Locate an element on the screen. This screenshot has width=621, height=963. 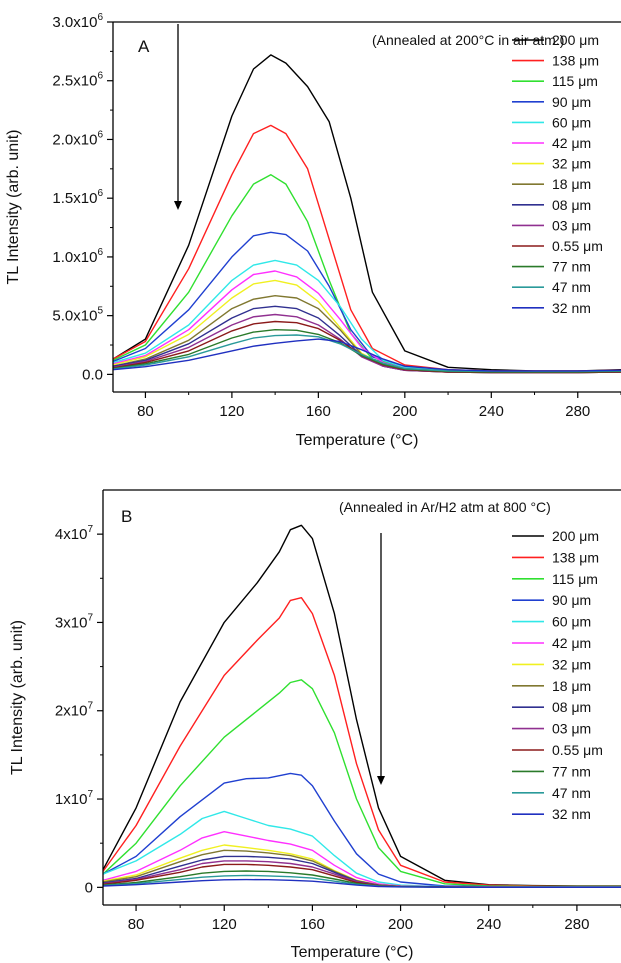
panel-label: B is located at coordinates (126, 516).